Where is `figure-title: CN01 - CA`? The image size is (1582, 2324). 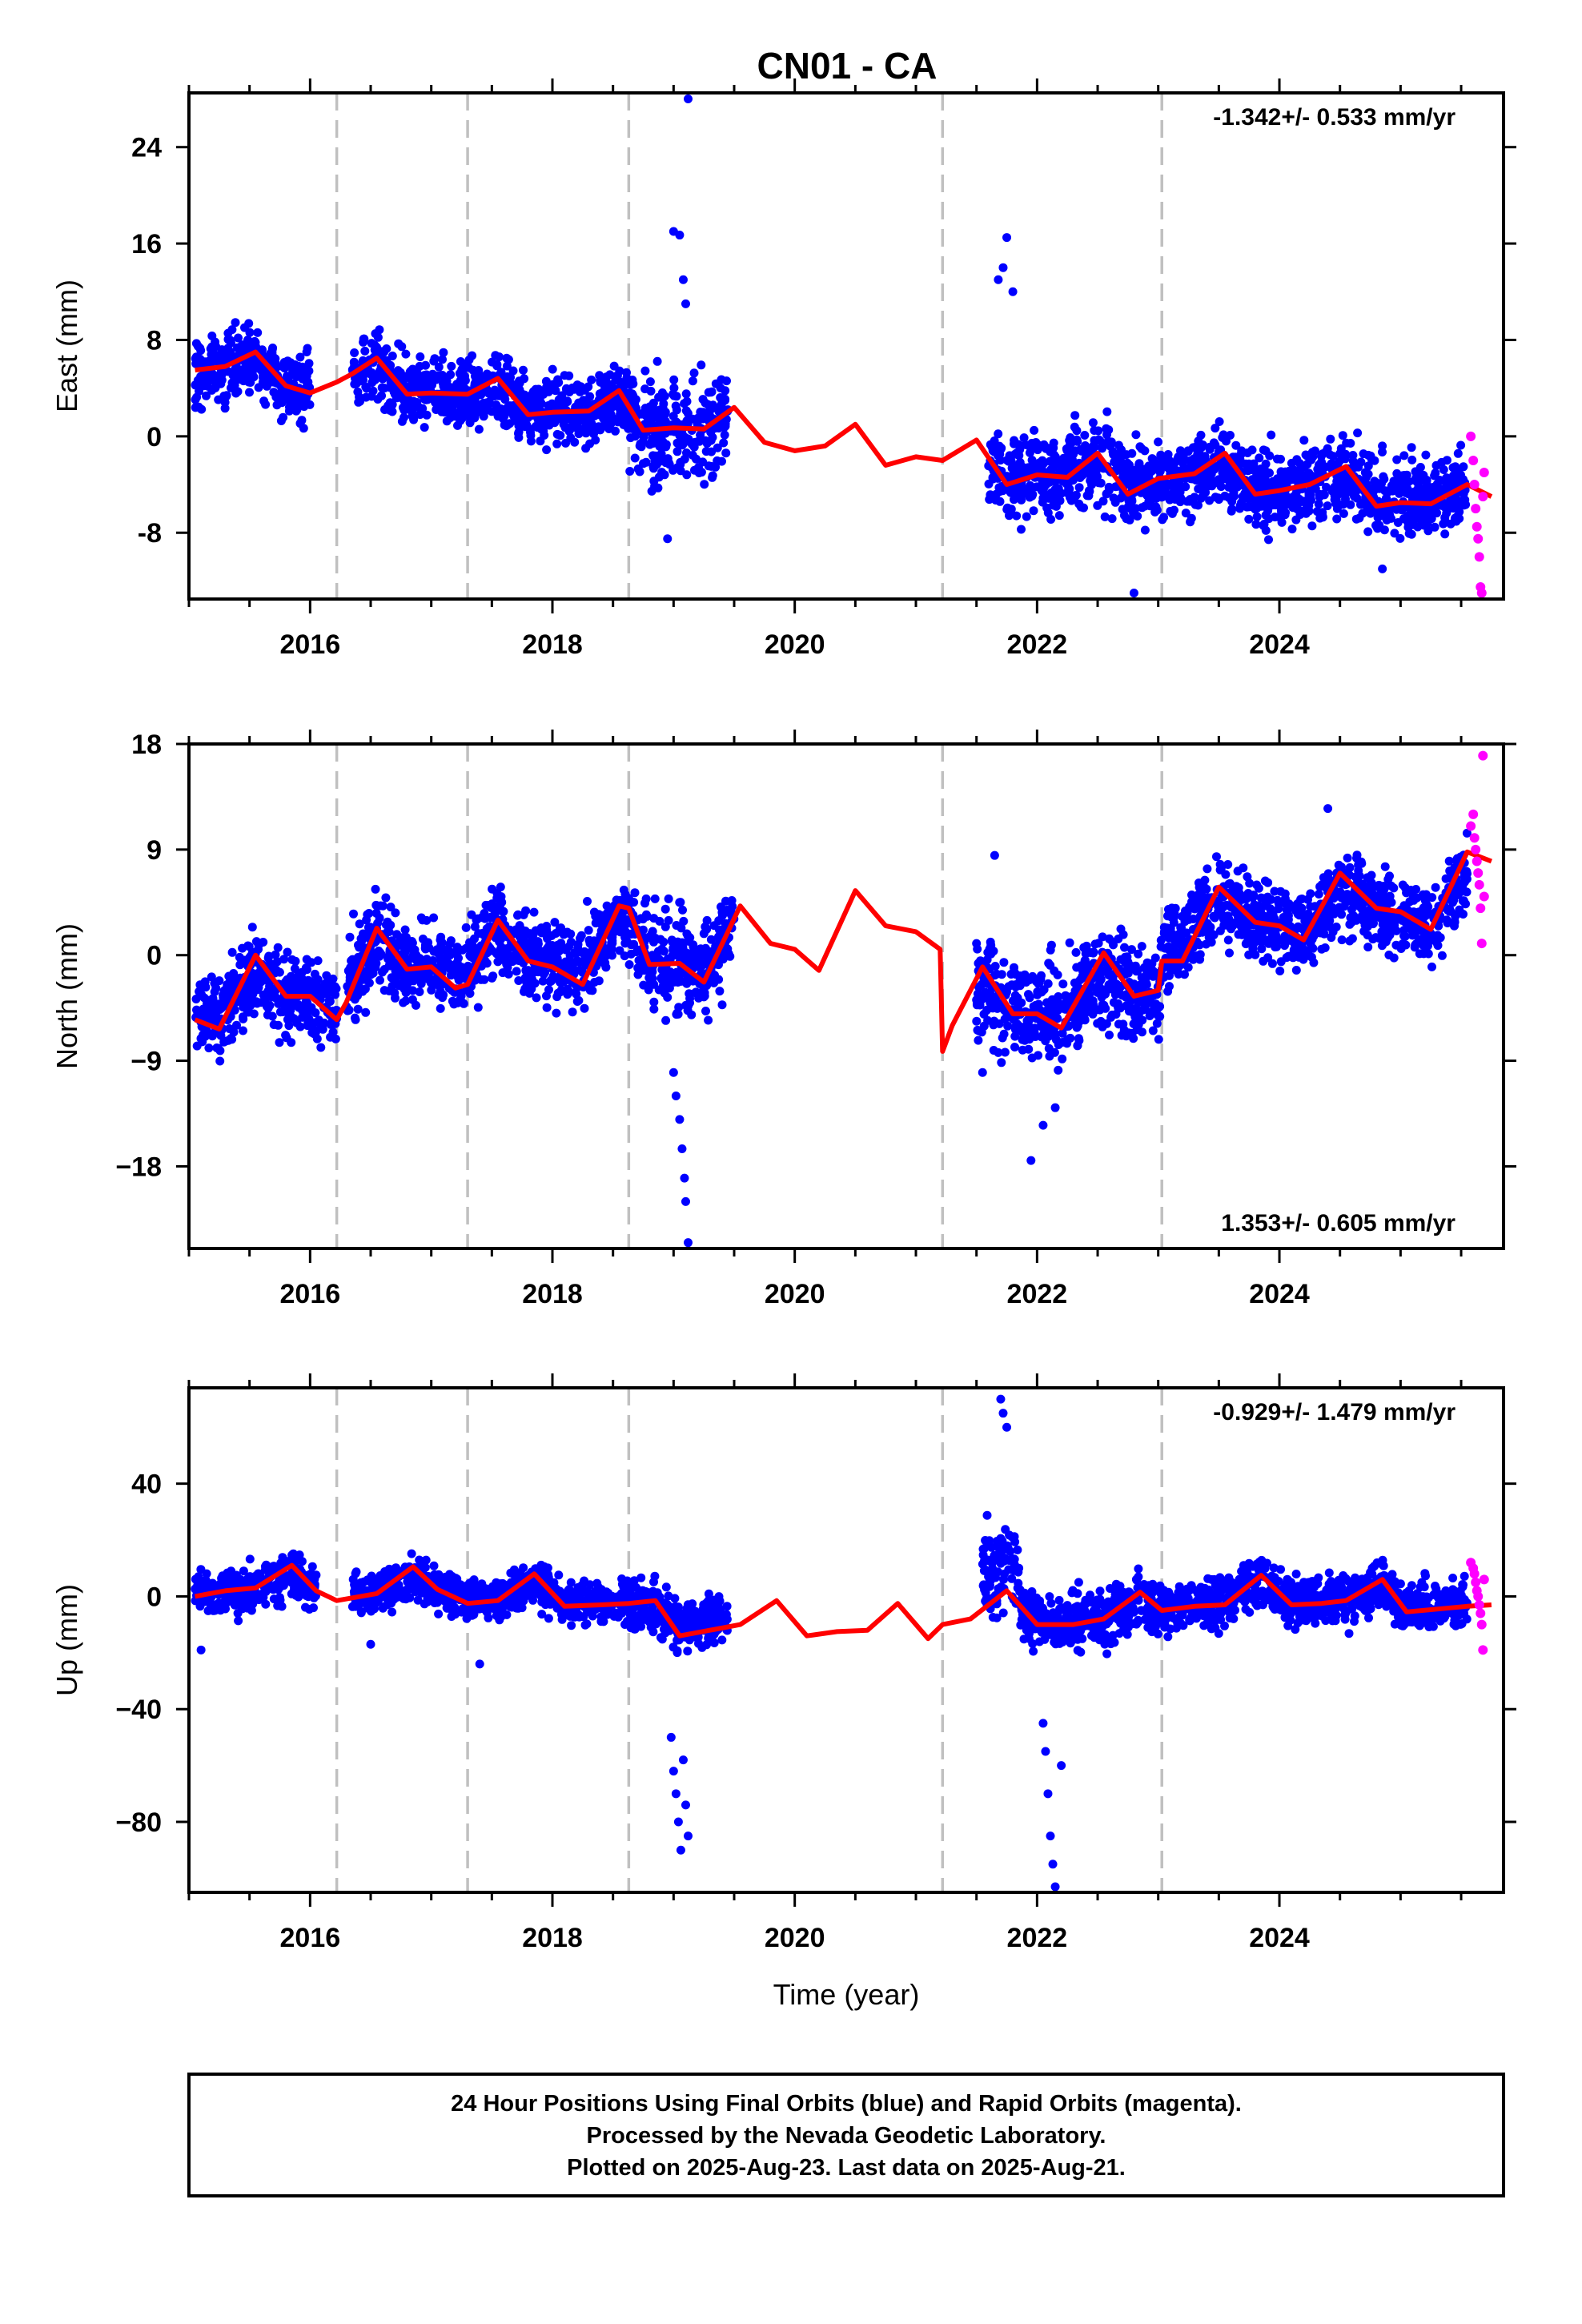 figure-title: CN01 - CA is located at coordinates (847, 65).